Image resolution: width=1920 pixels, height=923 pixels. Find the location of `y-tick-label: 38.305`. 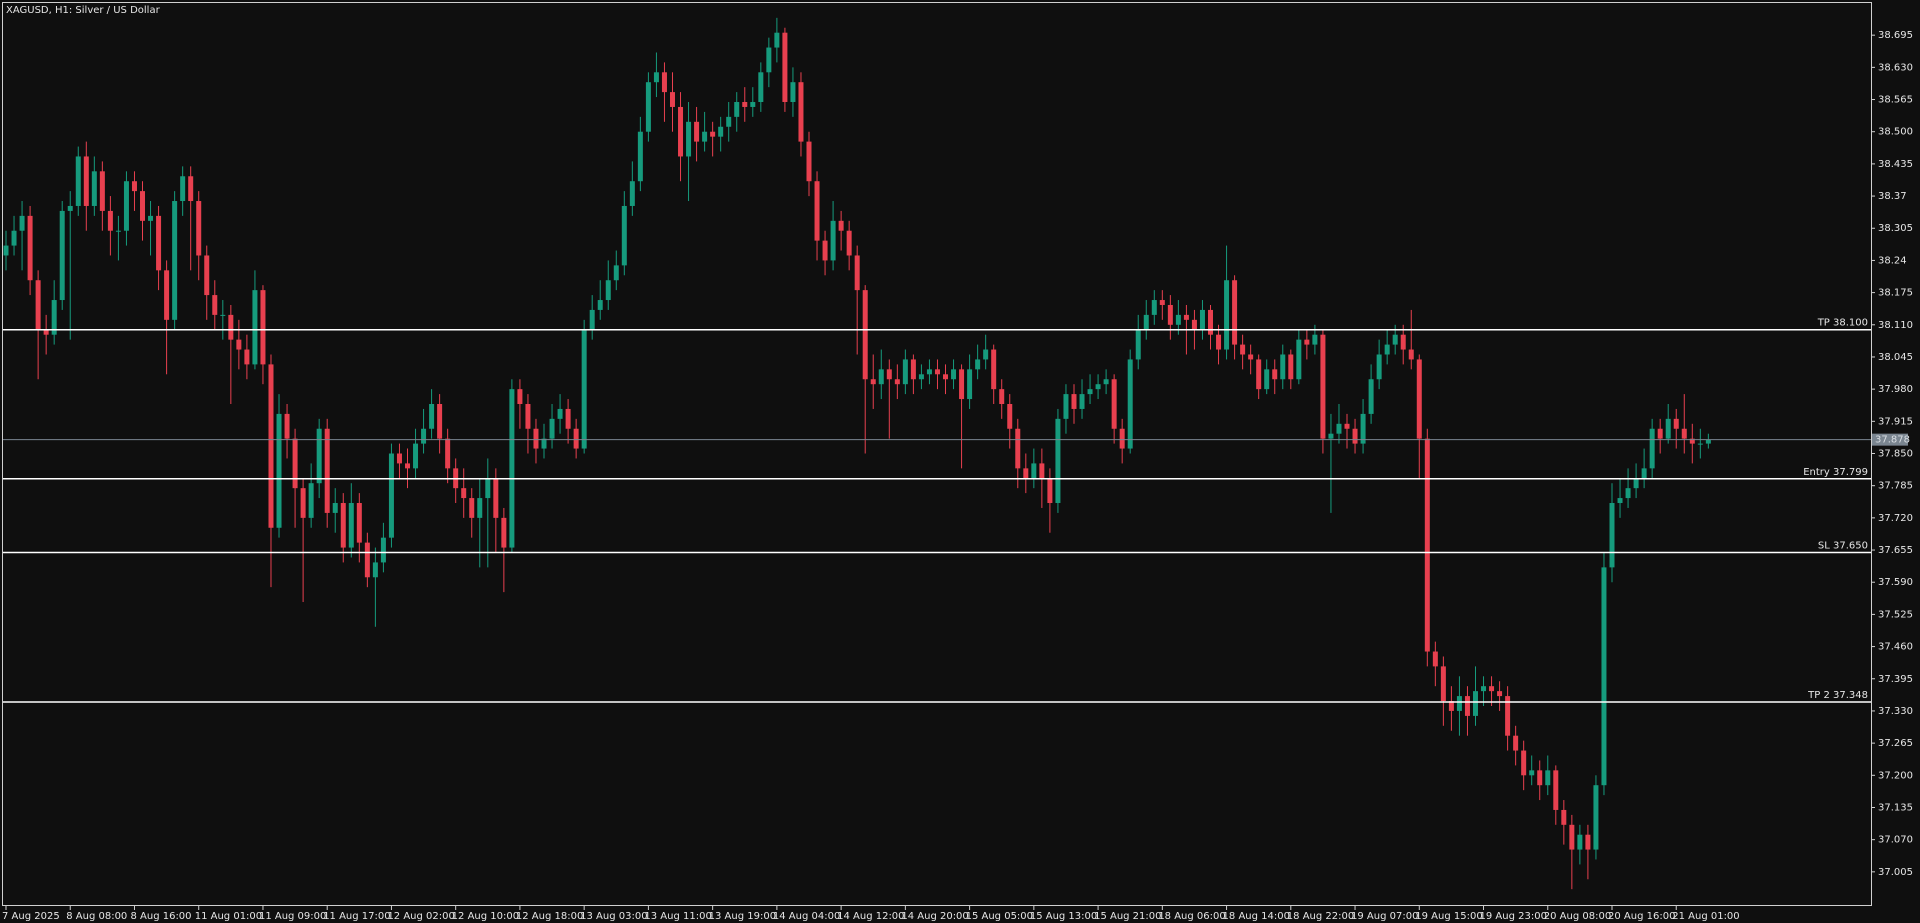

y-tick-label: 38.305 is located at coordinates (1895, 228).